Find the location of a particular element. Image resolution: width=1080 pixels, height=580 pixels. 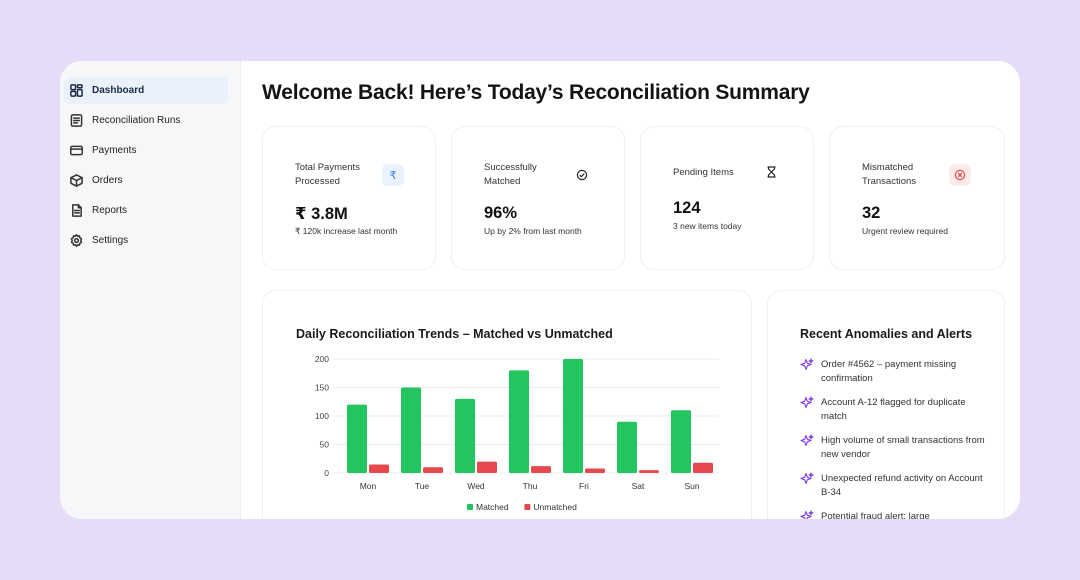

sidebar-item-label: Payments is located at coordinates (114, 150).